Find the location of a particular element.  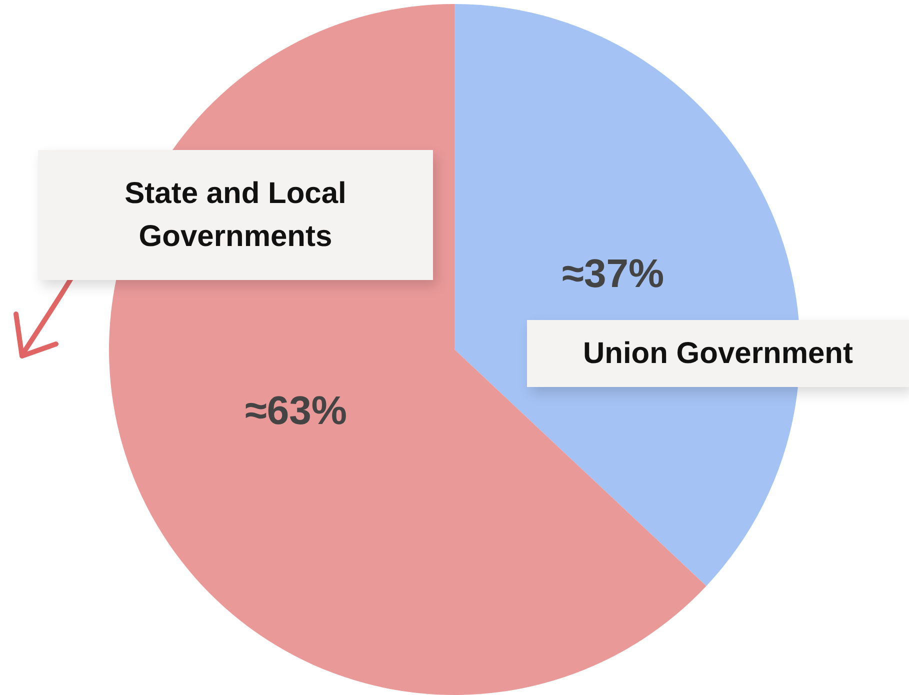

data-label: ≈37% is located at coordinates (613, 274).